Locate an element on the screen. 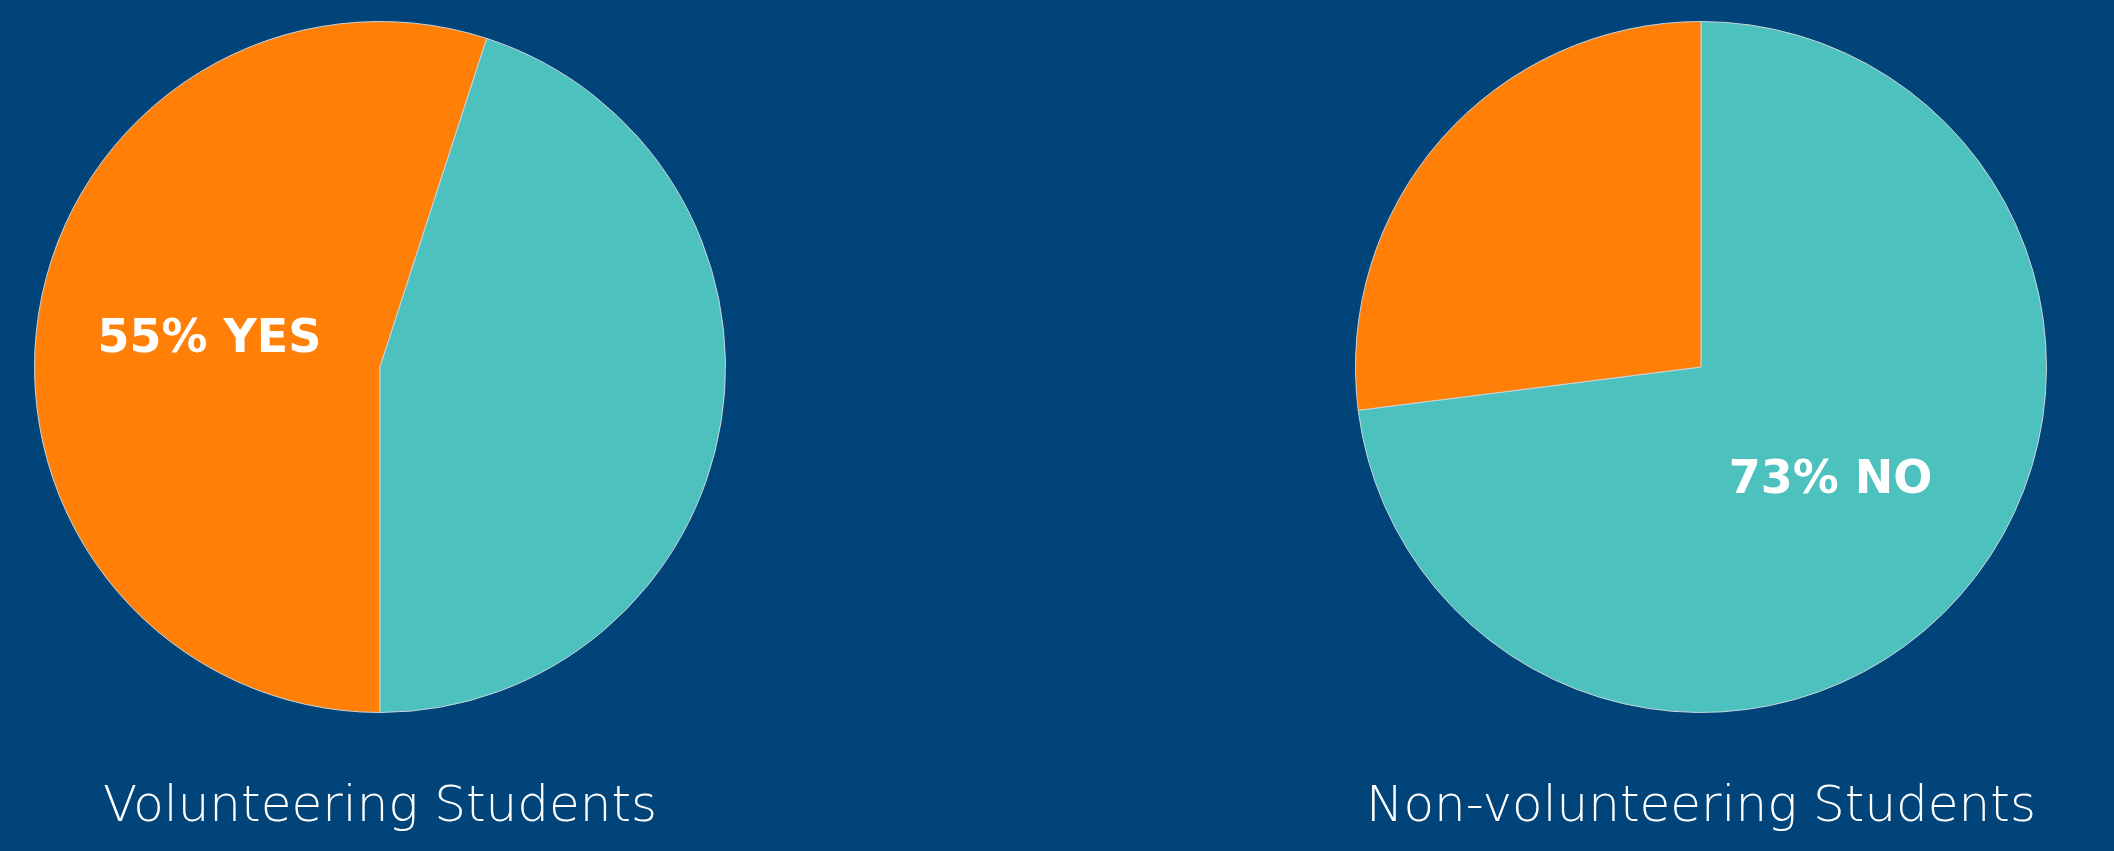 This screenshot has width=2114, height=851. data-label: 73% NO is located at coordinates (1830, 477).